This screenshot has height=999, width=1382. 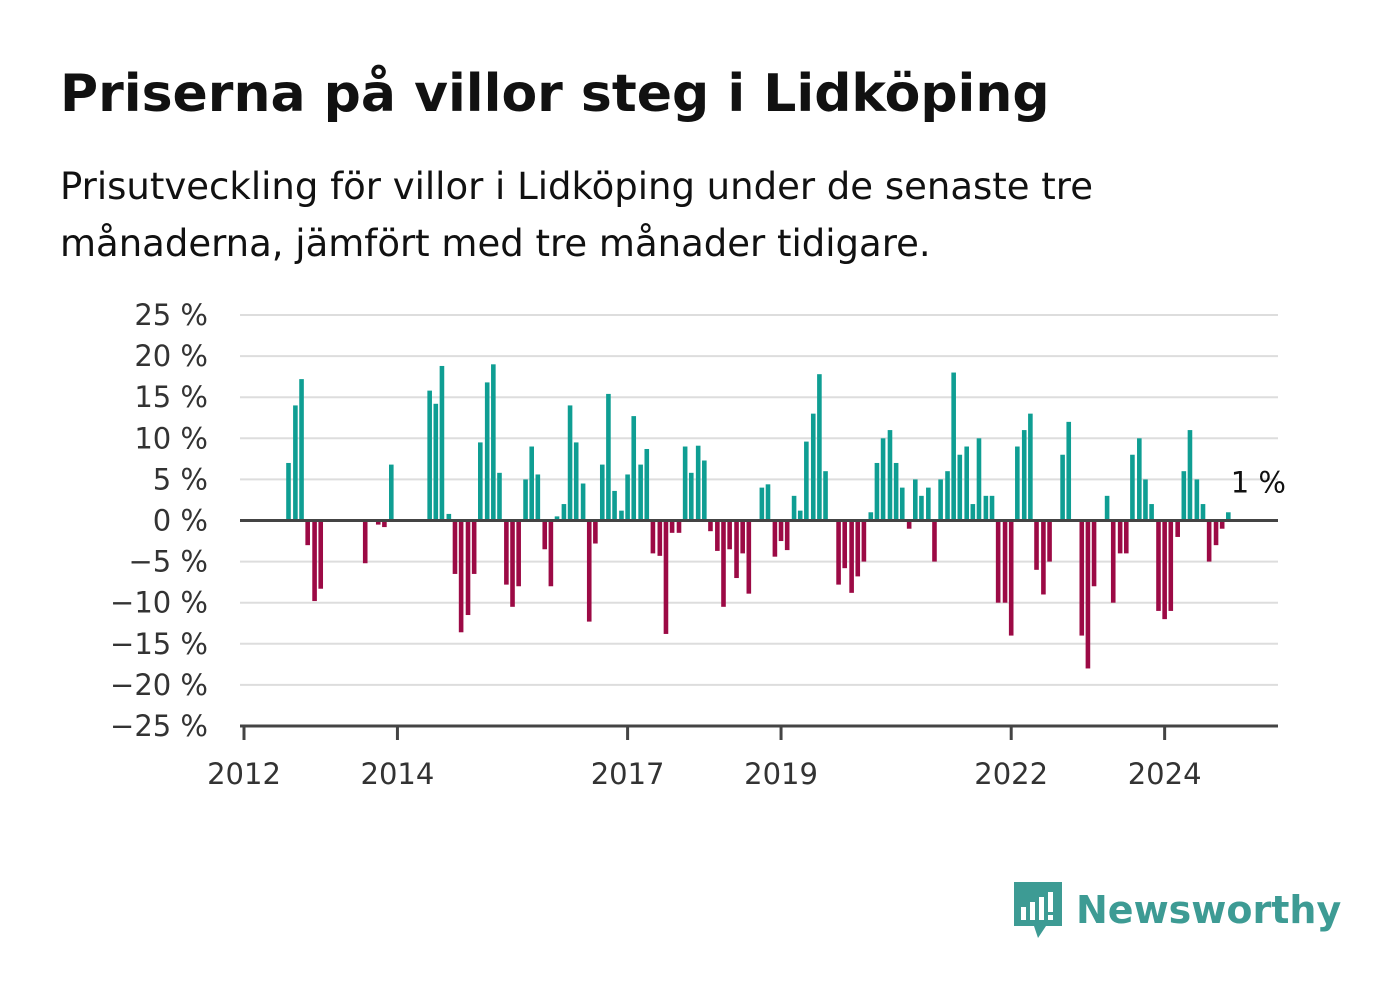 I want to click on newsworthy-logo: Newsworthy, so click(x=1176, y=910).